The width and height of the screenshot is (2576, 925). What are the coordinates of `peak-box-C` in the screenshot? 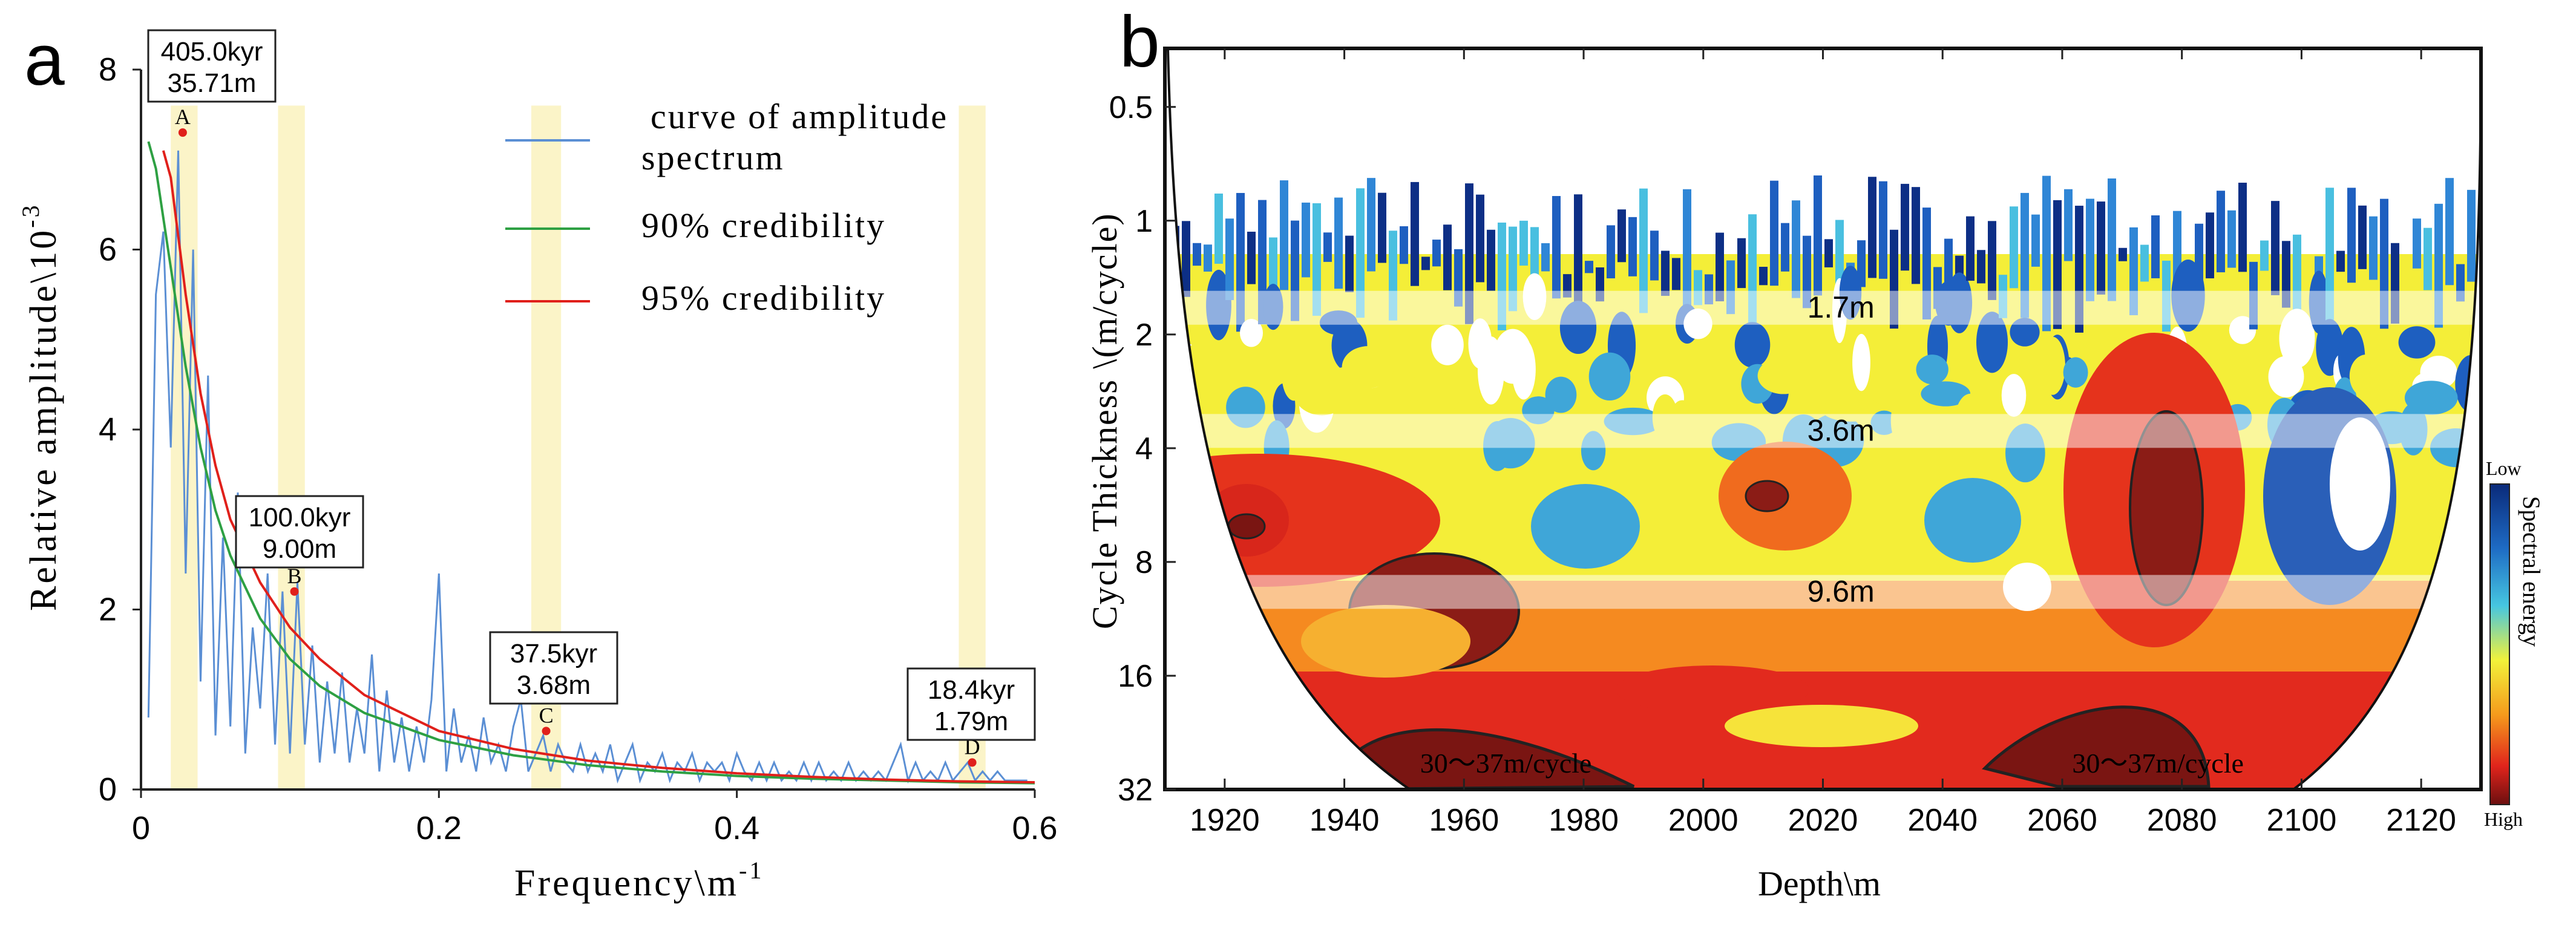 It's located at (553, 668).